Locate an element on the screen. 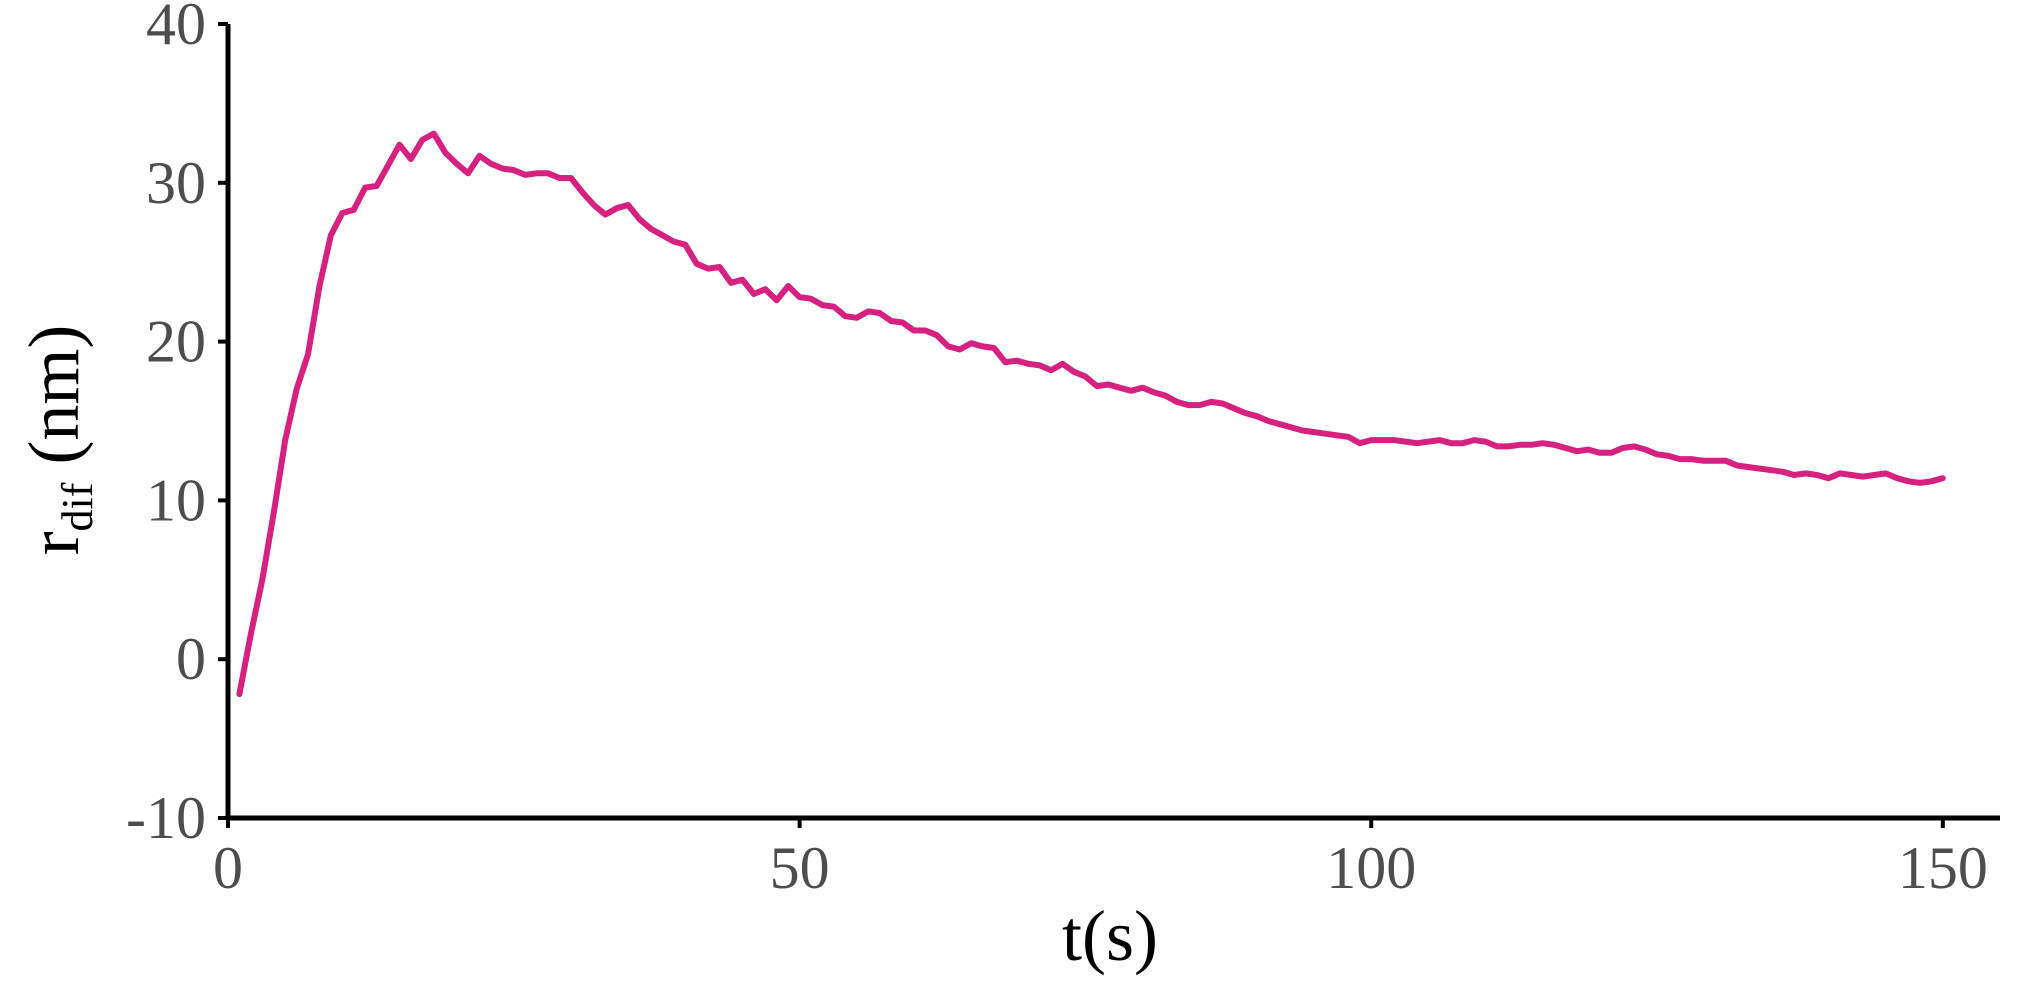  y-axis-title: rdif (nm) is located at coordinates (58, 440).